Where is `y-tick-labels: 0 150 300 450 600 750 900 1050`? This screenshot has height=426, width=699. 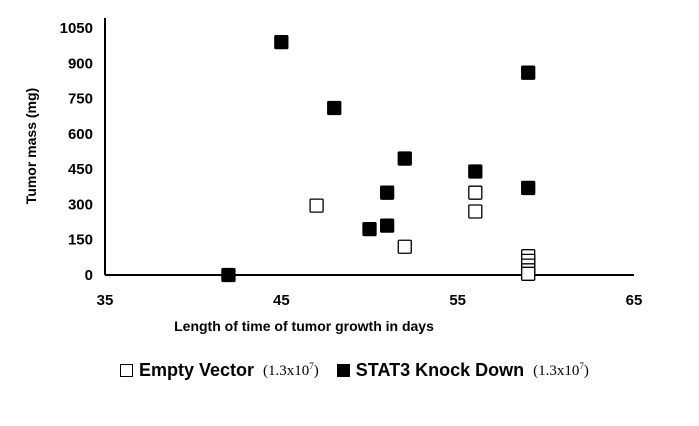
y-tick-labels: 0 150 300 450 600 750 900 1050 is located at coordinates (76, 152).